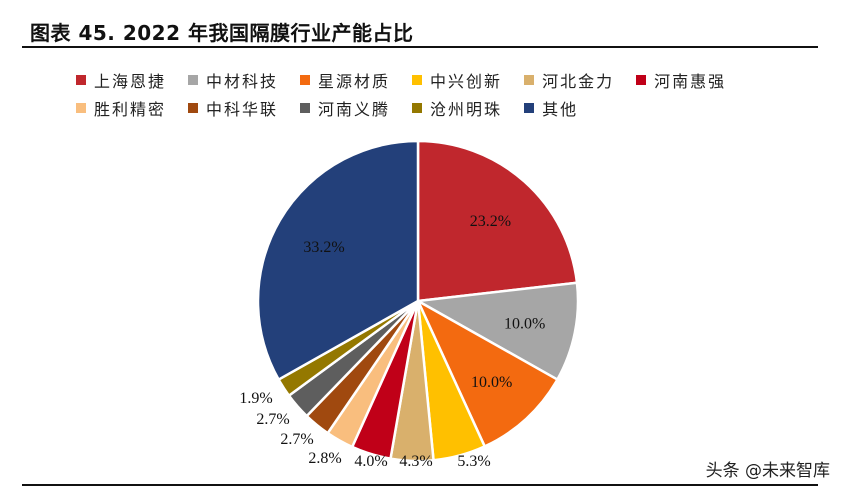  I want to click on legend-label: 星源材质, so click(354, 81).